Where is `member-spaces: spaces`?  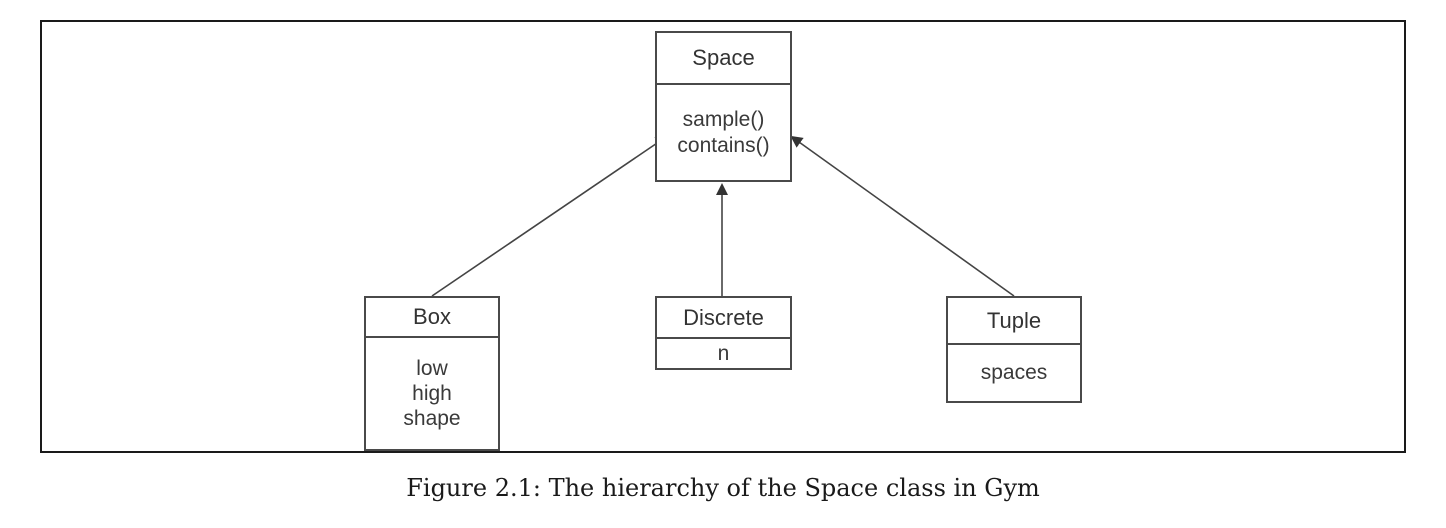
member-spaces: spaces is located at coordinates (1014, 372).